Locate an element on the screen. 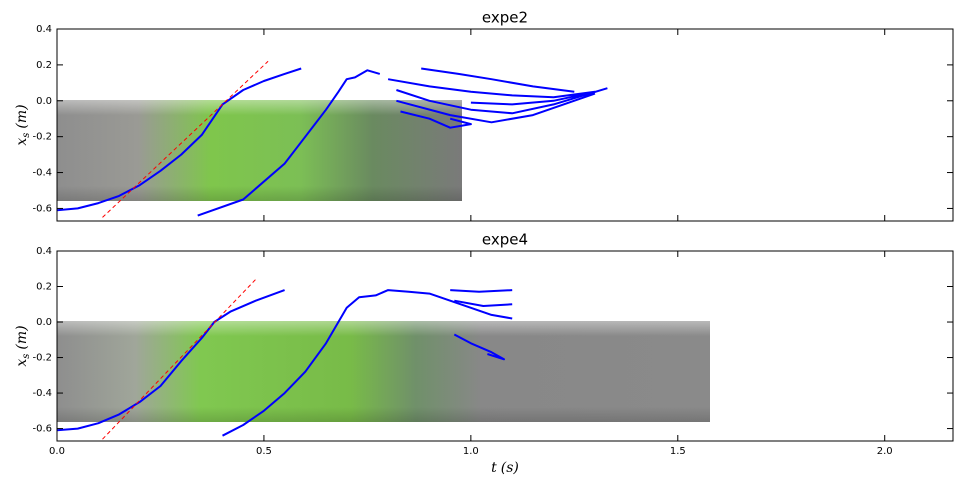  x-tick-label: 2.0 is located at coordinates (885, 451).